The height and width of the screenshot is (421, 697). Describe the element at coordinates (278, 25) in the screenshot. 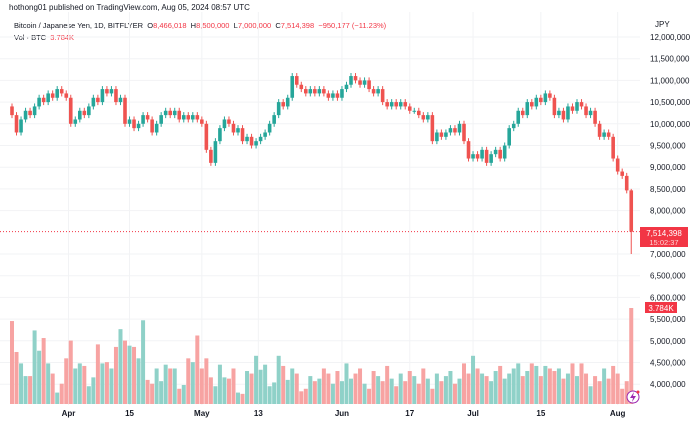

I see `close-label: C` at that location.